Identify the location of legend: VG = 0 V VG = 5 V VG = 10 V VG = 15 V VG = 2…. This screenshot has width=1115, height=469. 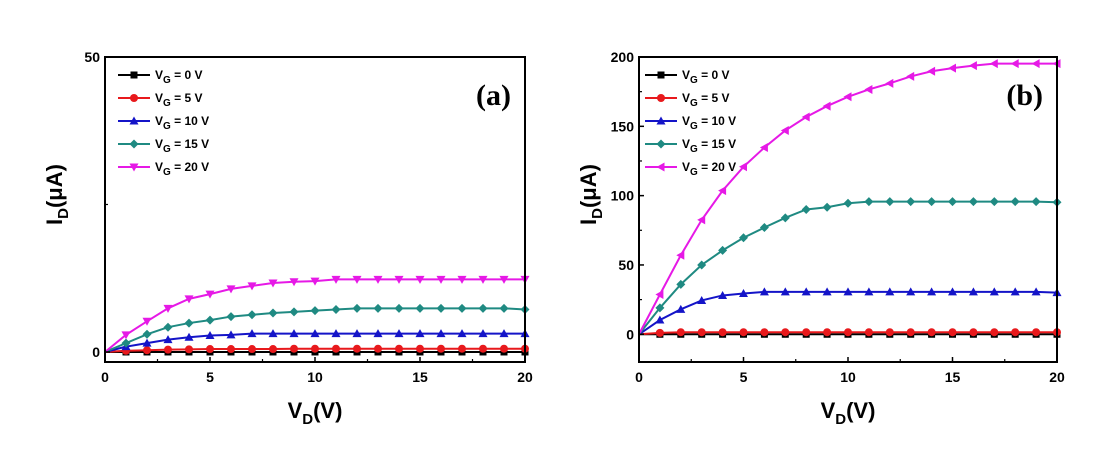
(163, 123).